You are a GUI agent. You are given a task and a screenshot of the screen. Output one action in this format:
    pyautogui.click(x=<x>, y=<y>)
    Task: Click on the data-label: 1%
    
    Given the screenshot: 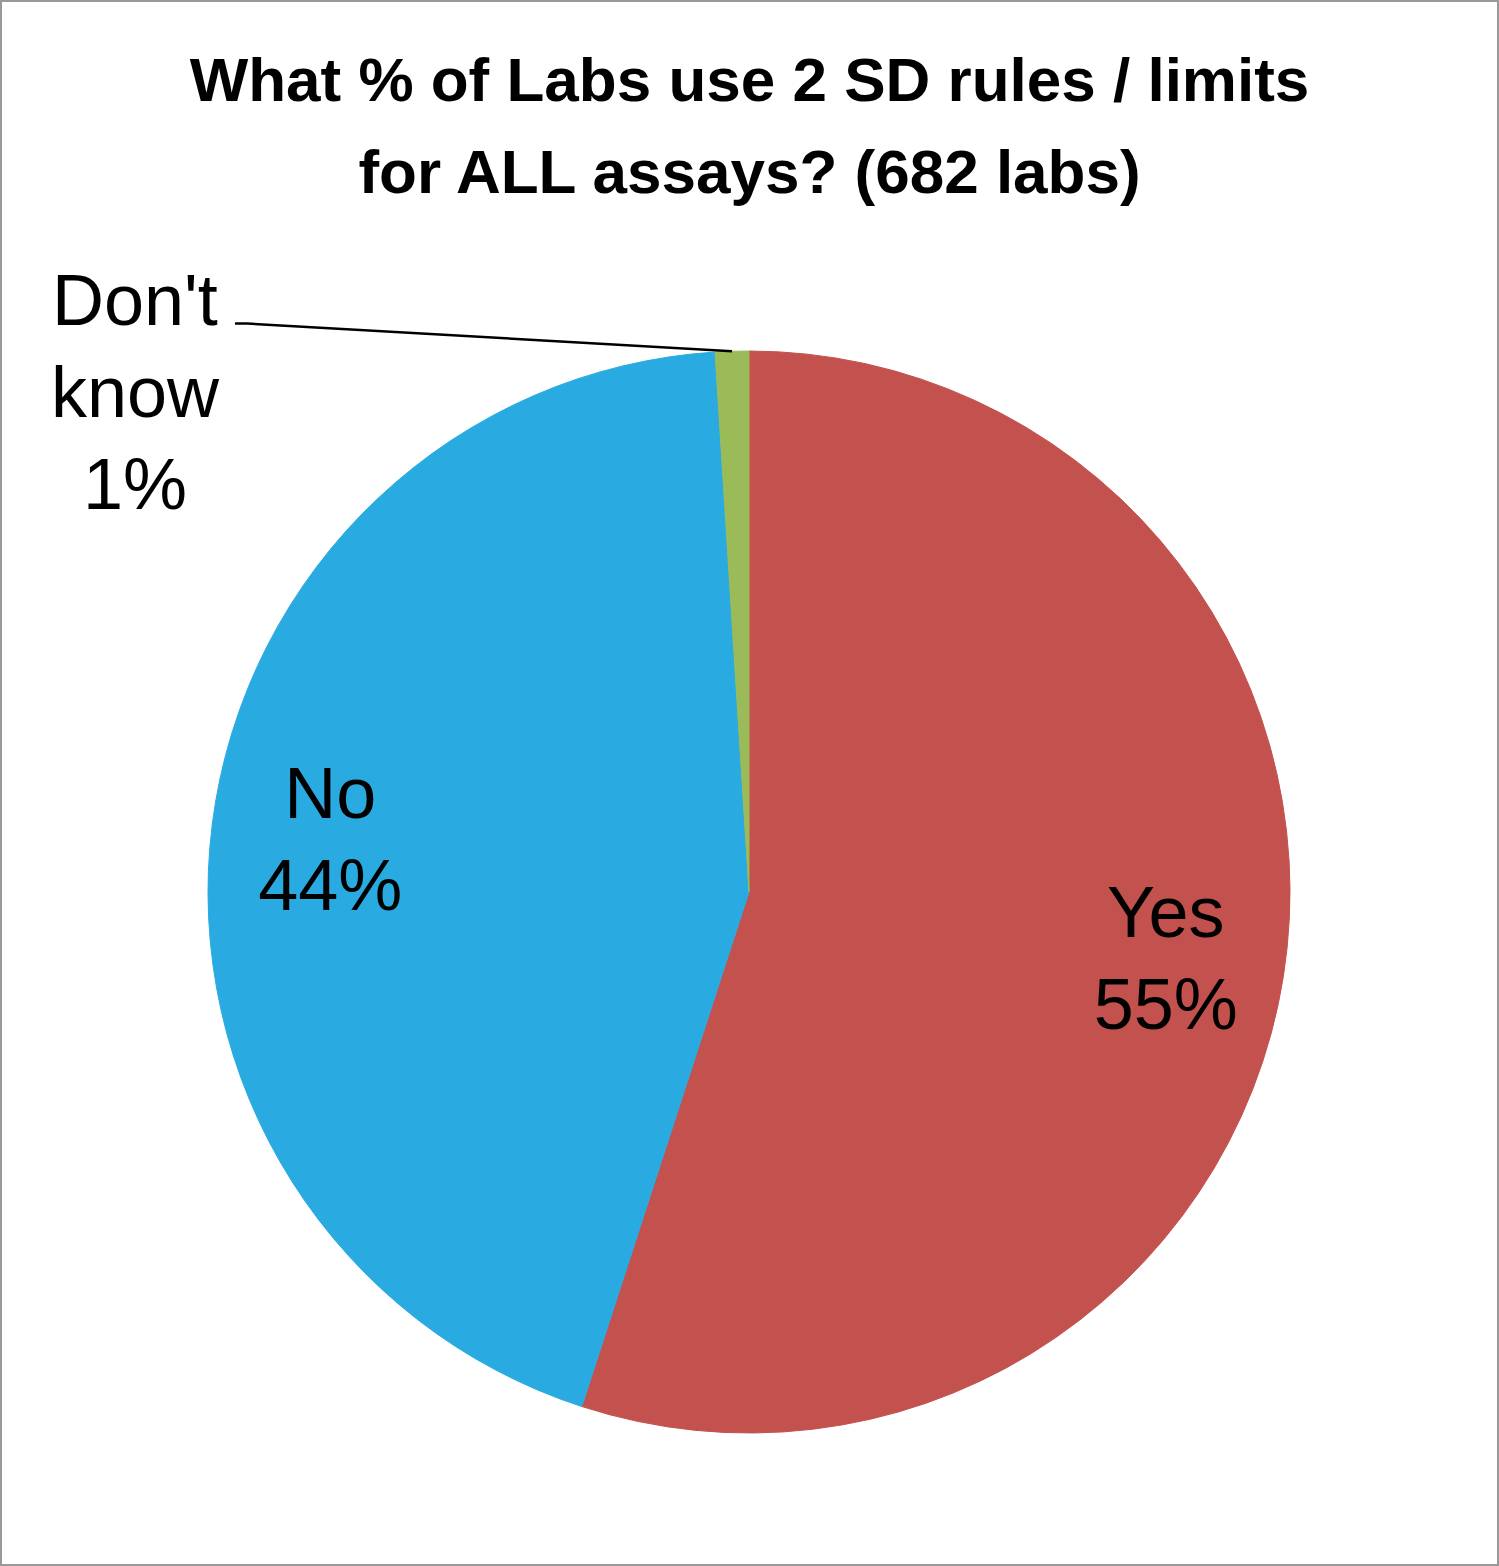 What is the action you would take?
    pyautogui.click(x=134, y=483)
    